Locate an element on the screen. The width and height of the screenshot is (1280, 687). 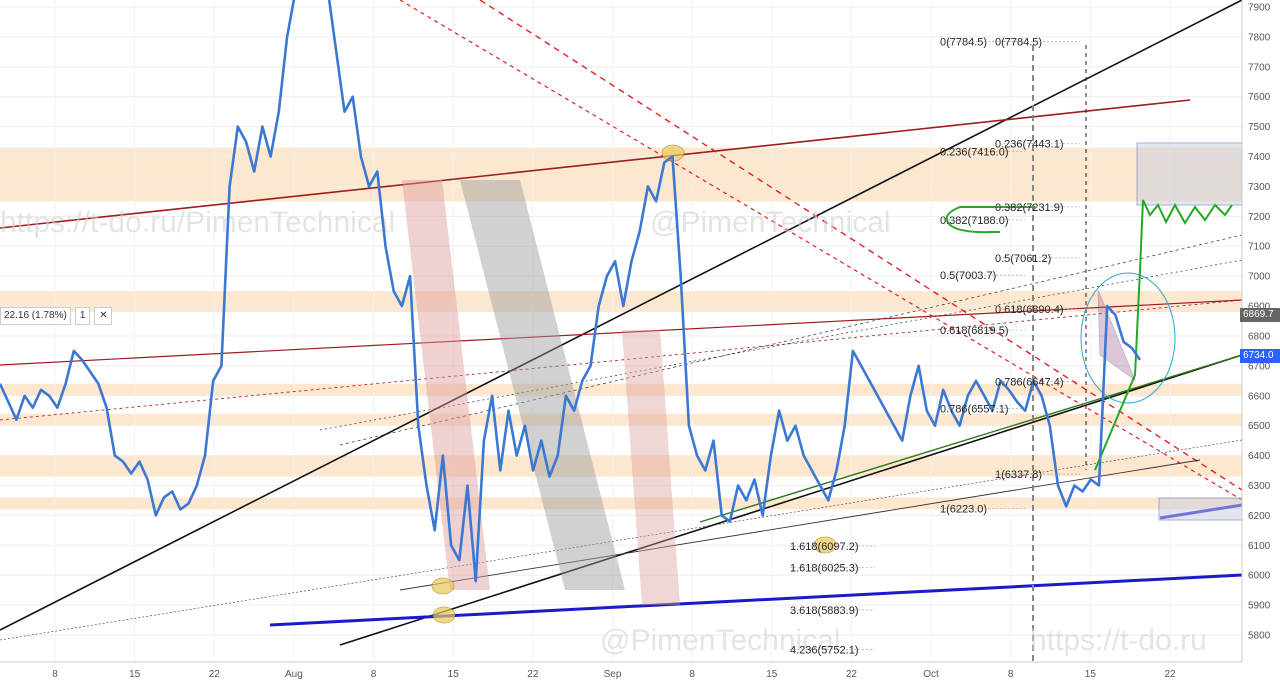
badge-change-label: 22.16 (1.78%) is located at coordinates (35, 316).